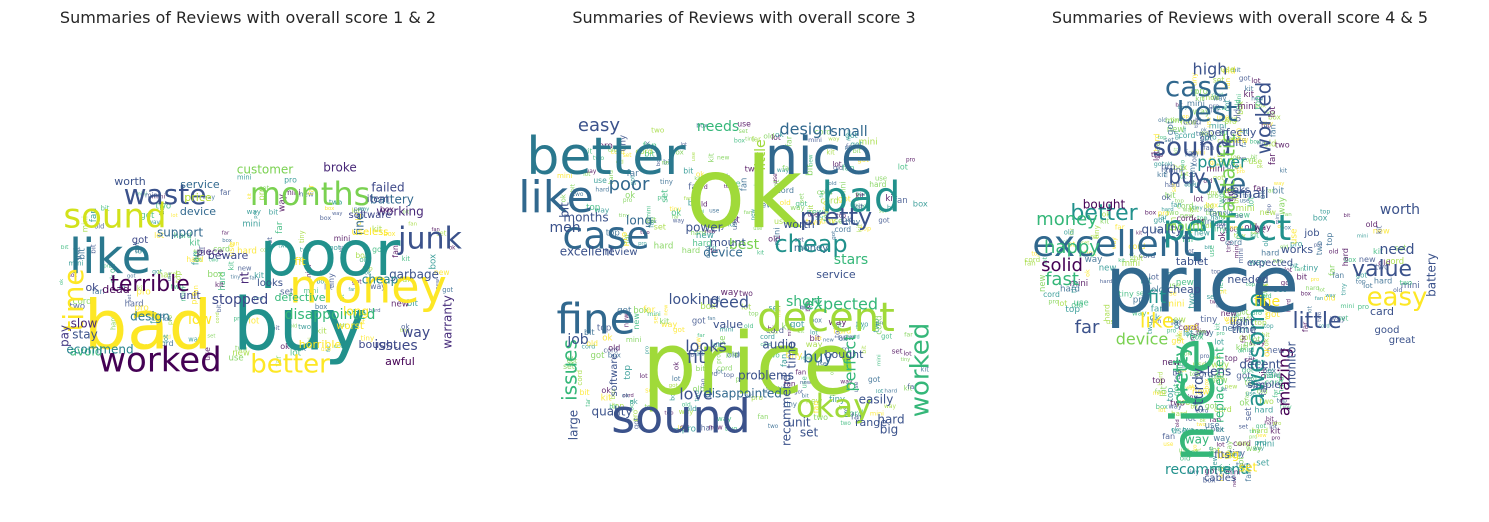 This screenshot has height=522, width=1489. I want to click on cloud-word: bad, so click(148, 326).